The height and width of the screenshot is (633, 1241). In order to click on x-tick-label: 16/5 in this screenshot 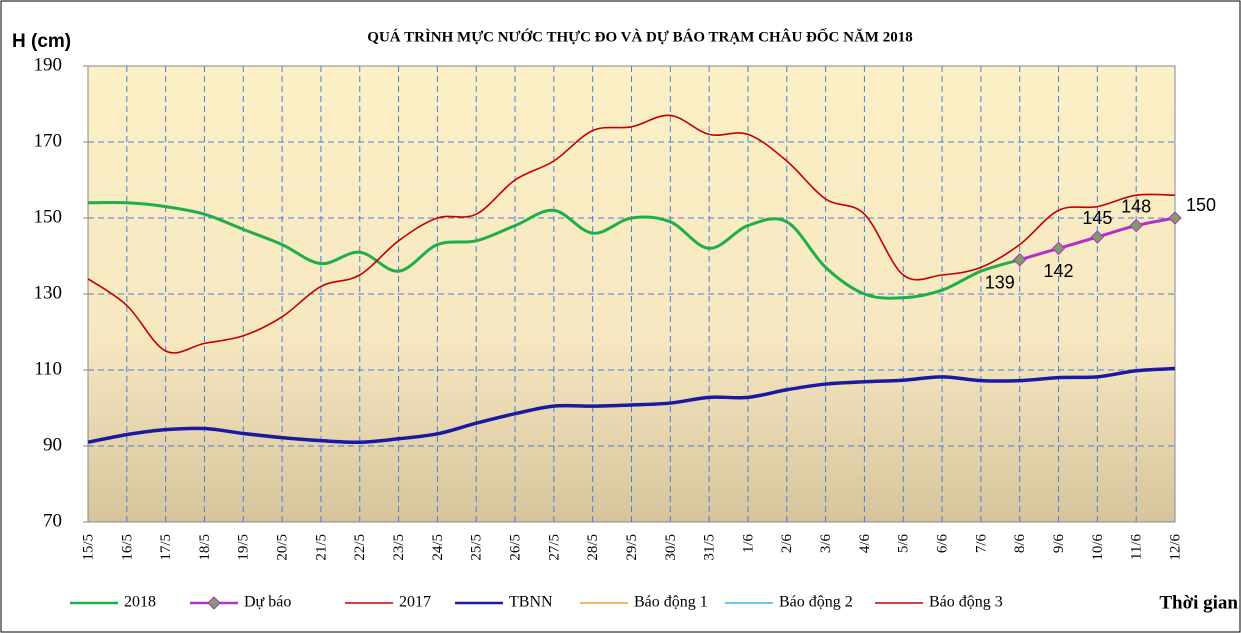, I will do `click(127, 547)`.